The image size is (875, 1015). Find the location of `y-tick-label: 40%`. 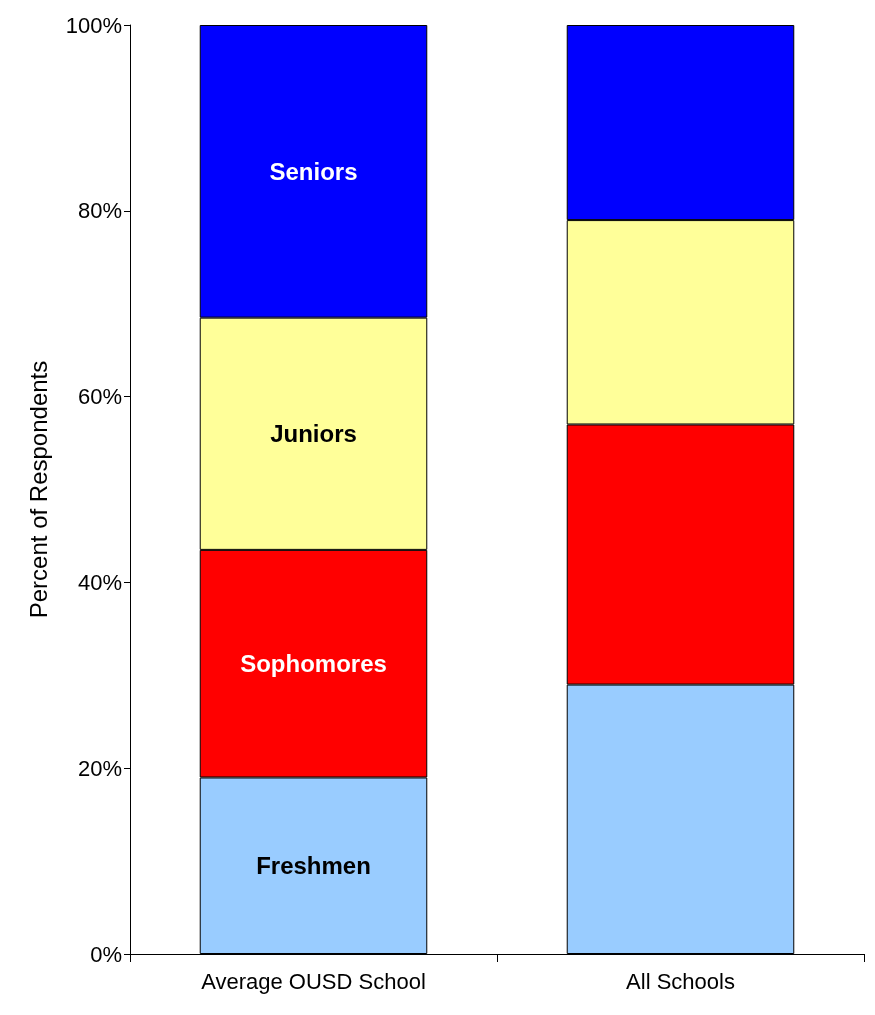

y-tick-label: 40% is located at coordinates (99, 582).